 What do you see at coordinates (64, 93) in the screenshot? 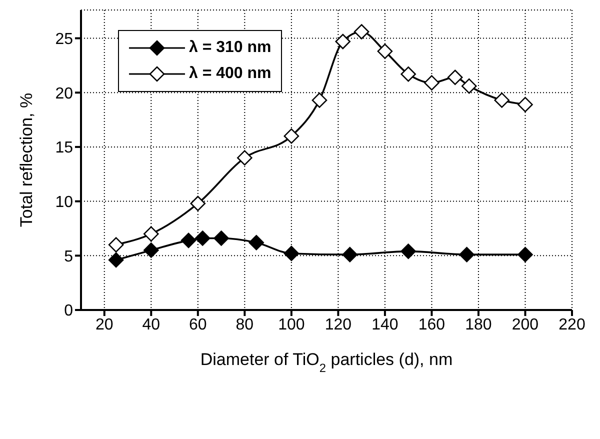
I see `y-tick-label: 20` at bounding box center [64, 93].